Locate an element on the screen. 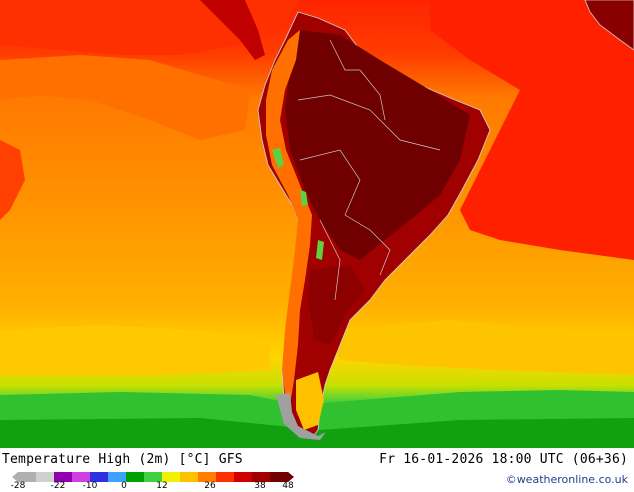  pacific-orange-patch is located at coordinates (125, 97).